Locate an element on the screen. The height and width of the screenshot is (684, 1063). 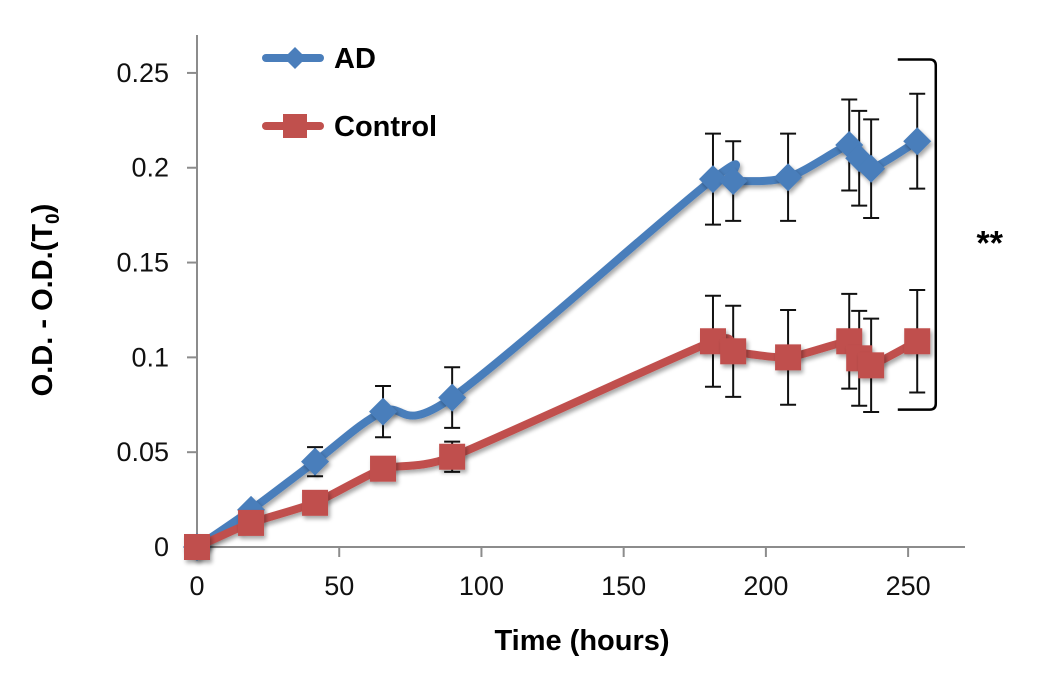
x-tick-label: 150 is located at coordinates (623, 586).